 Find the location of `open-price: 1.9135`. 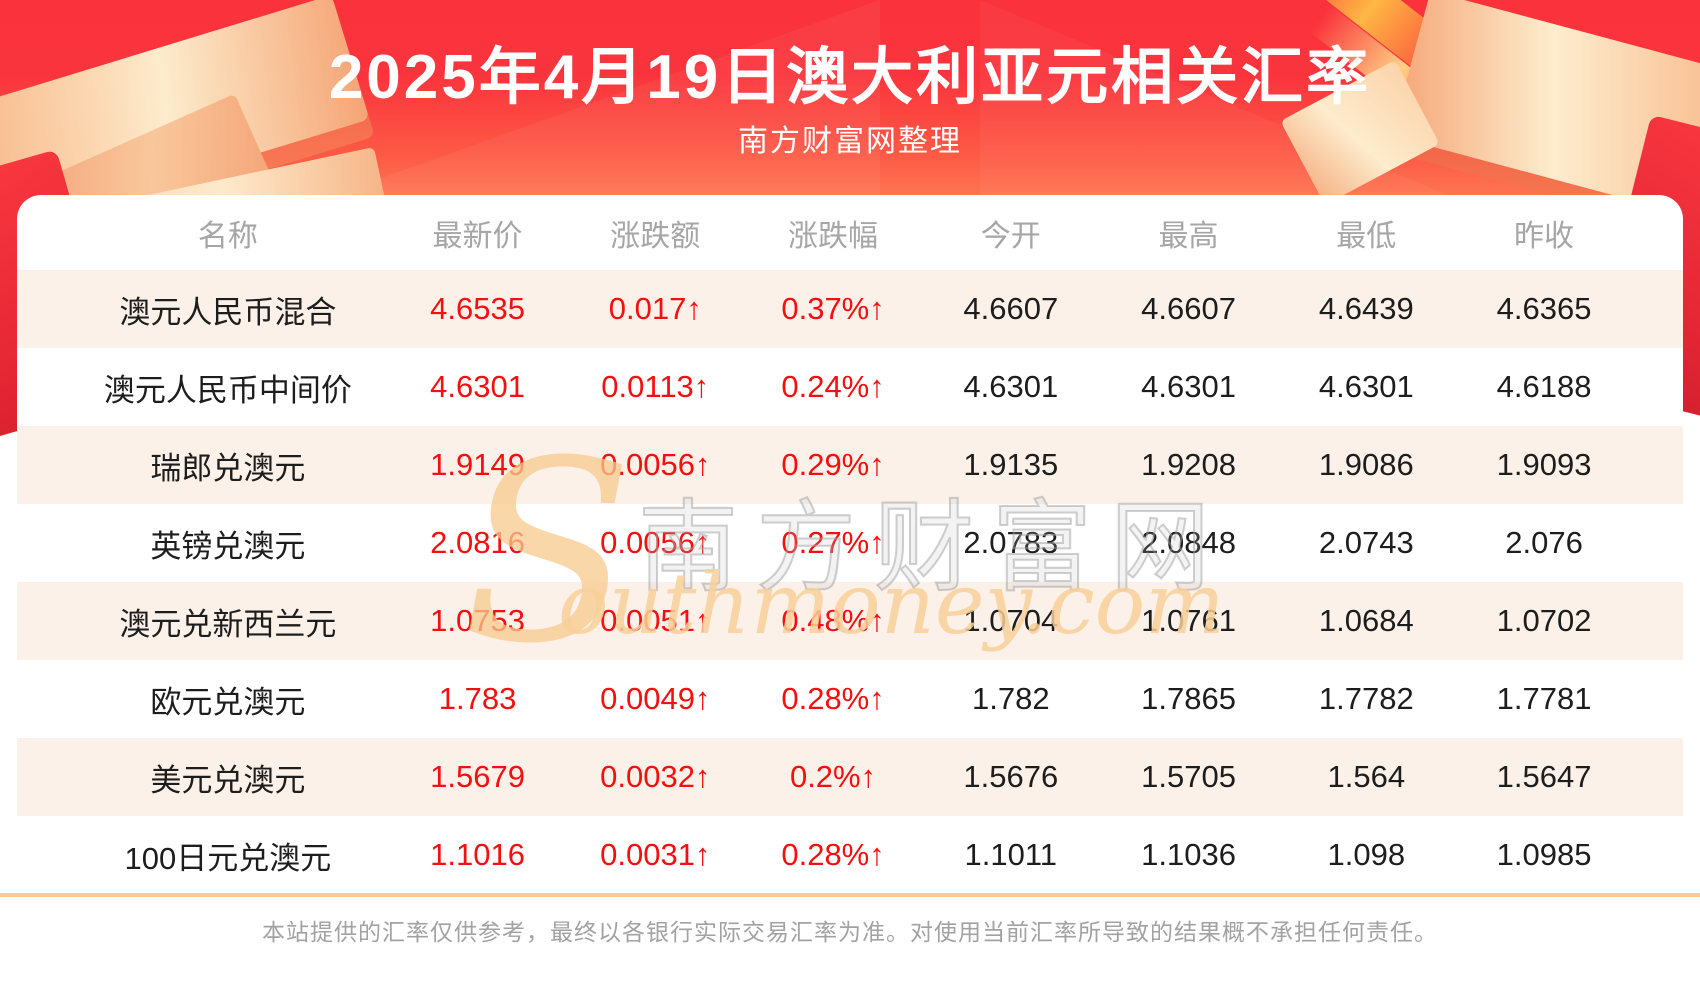

open-price: 1.9135 is located at coordinates (1011, 464).